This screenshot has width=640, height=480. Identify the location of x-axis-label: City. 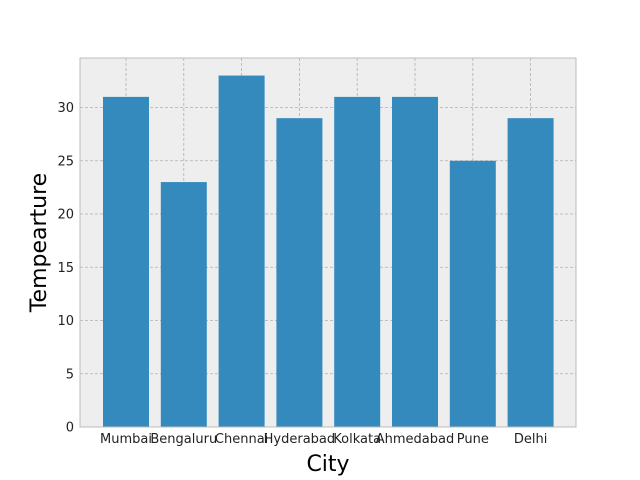
(327, 464).